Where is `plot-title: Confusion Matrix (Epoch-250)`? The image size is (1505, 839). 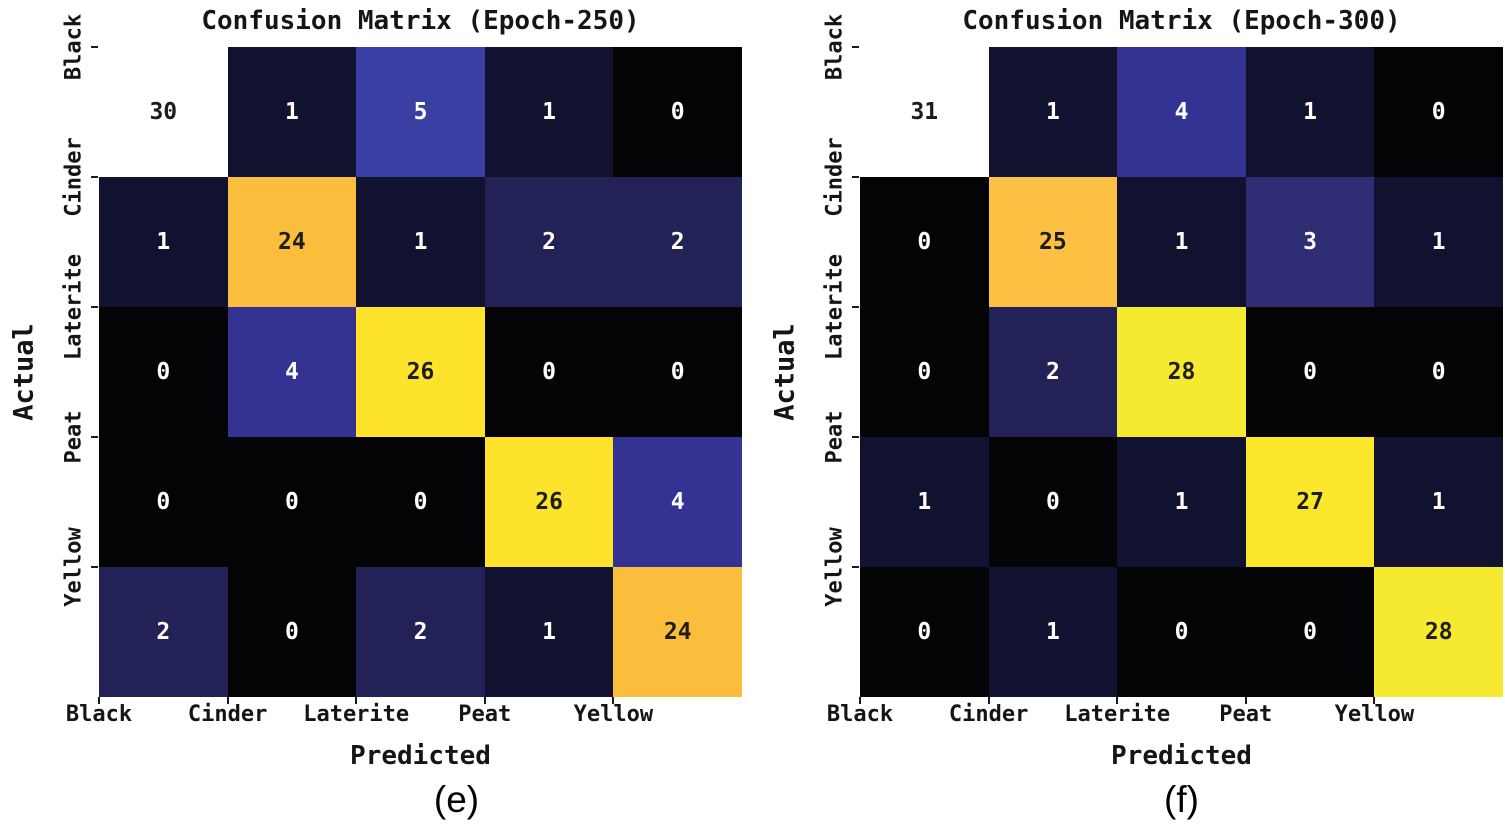
plot-title: Confusion Matrix (Epoch-250) is located at coordinates (420, 21).